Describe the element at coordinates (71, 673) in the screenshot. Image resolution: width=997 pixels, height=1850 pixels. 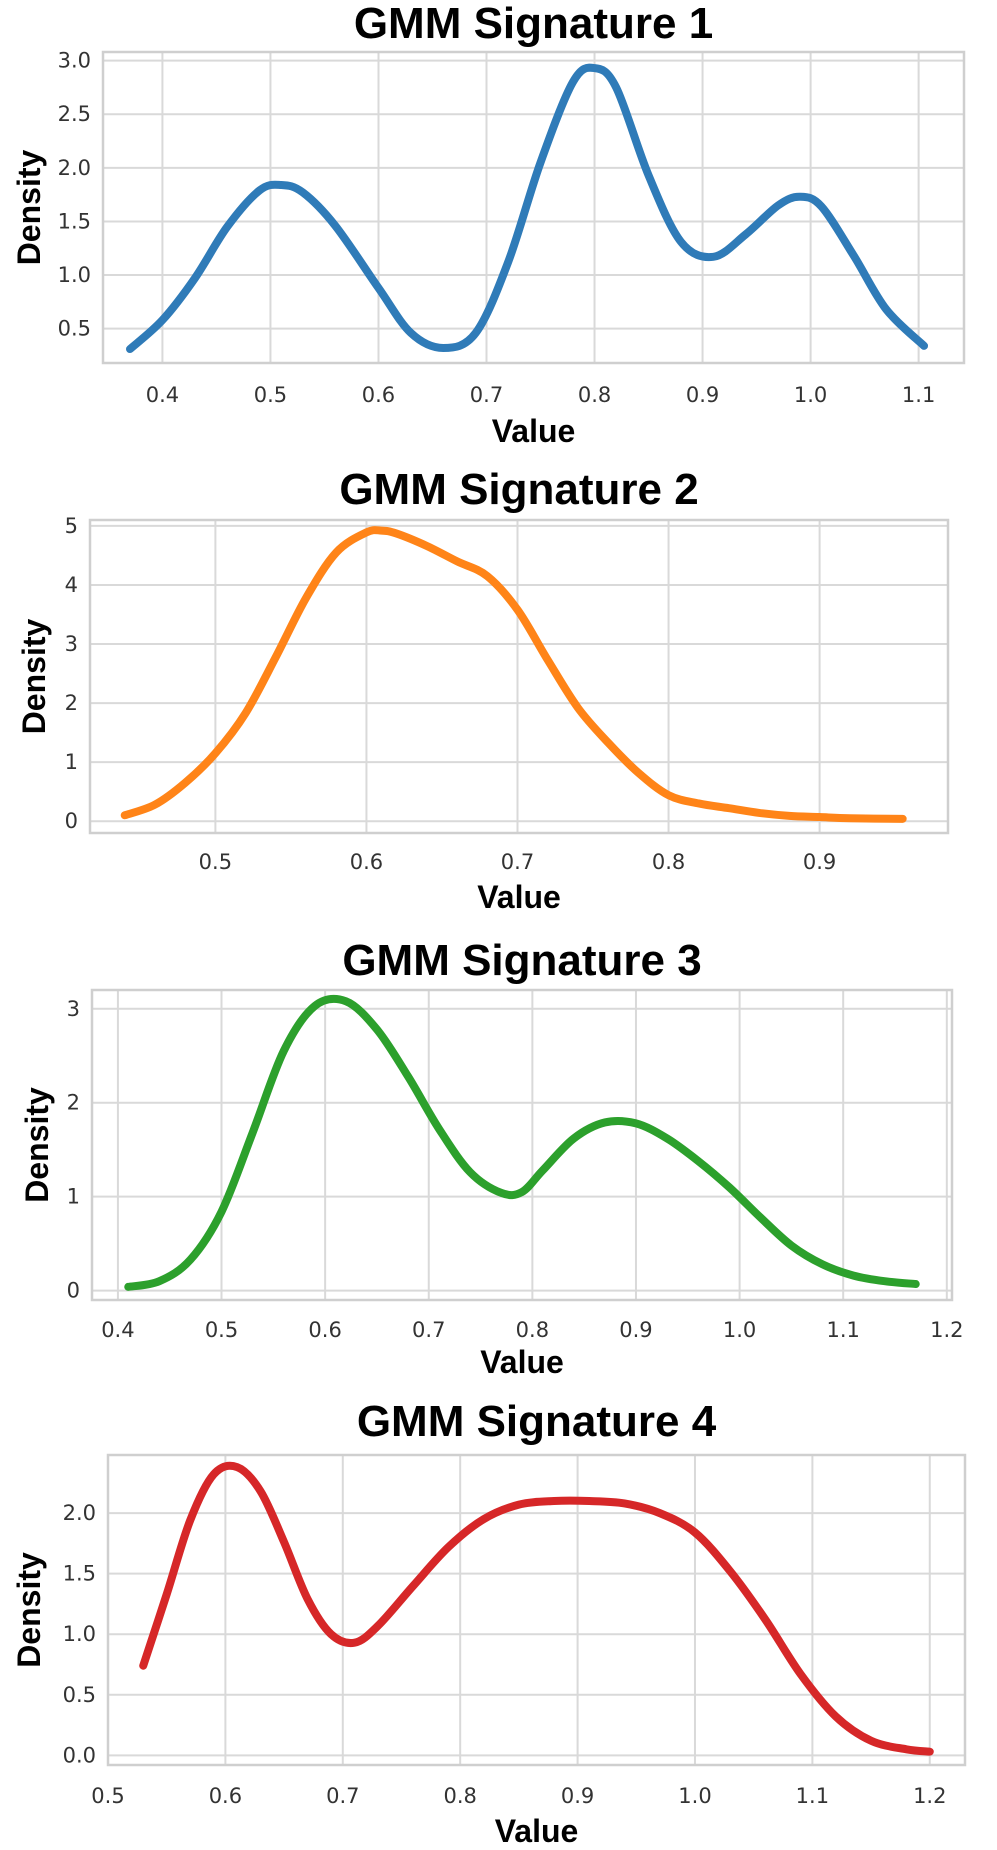
I see `y-tick-labels: 0 1 2 3 4 5` at that location.